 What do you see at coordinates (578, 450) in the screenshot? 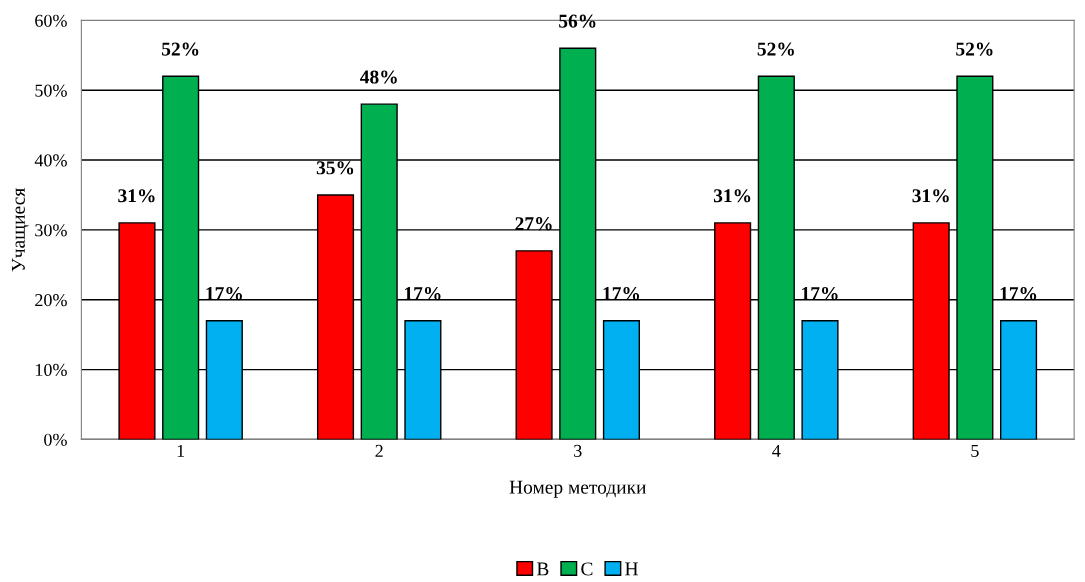
I see `x-tick-label: 3` at bounding box center [578, 450].